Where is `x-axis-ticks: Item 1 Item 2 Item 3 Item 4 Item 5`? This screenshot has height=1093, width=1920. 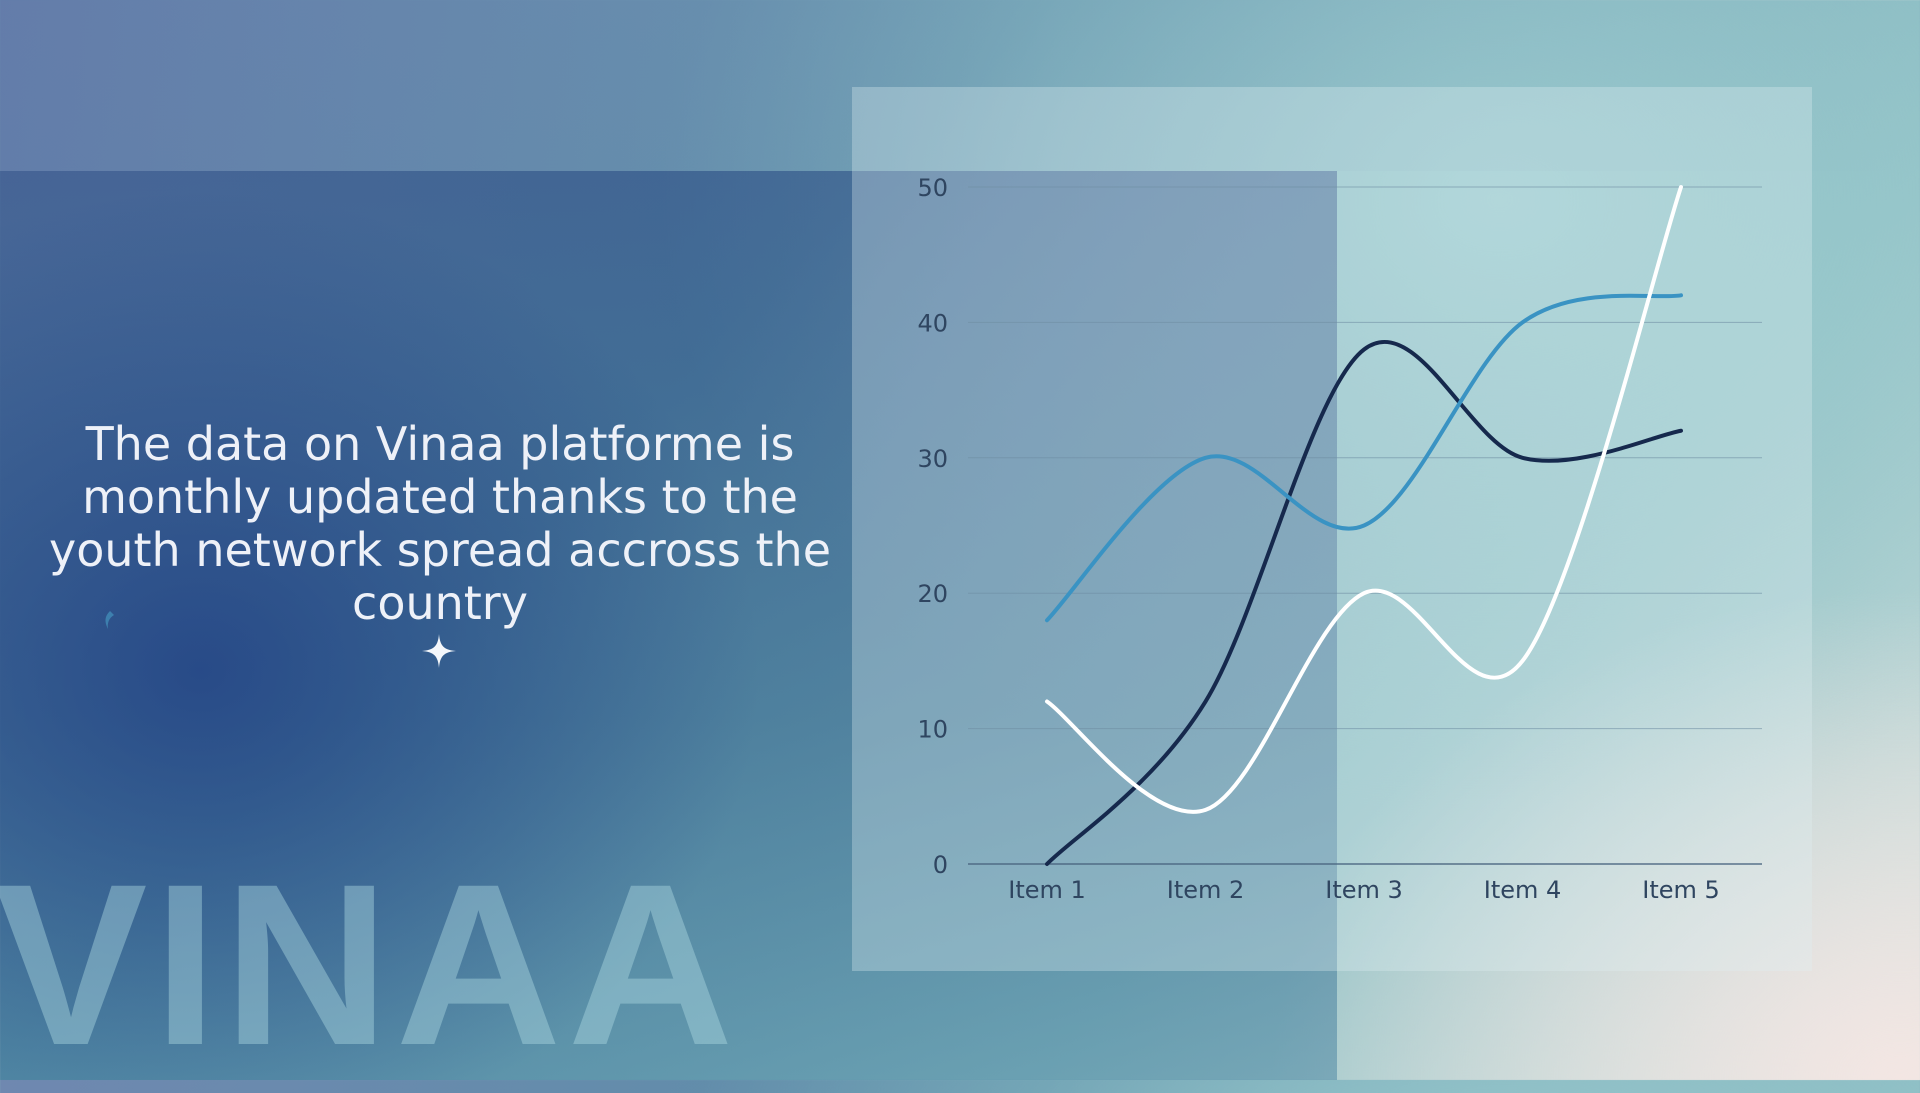
x-axis-ticks: Item 1 Item 2 Item 3 Item 4 Item 5 is located at coordinates (1364, 890).